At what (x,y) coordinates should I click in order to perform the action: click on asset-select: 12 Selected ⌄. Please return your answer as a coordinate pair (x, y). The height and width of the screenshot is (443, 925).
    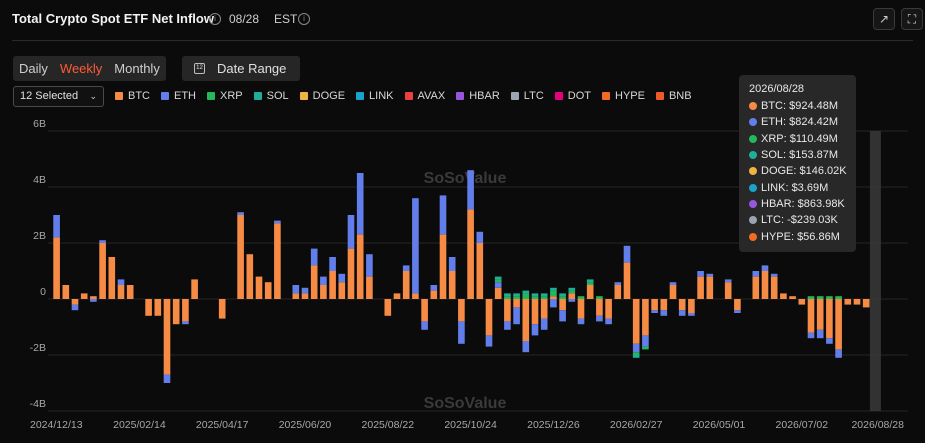
    Looking at the image, I should click on (58, 96).